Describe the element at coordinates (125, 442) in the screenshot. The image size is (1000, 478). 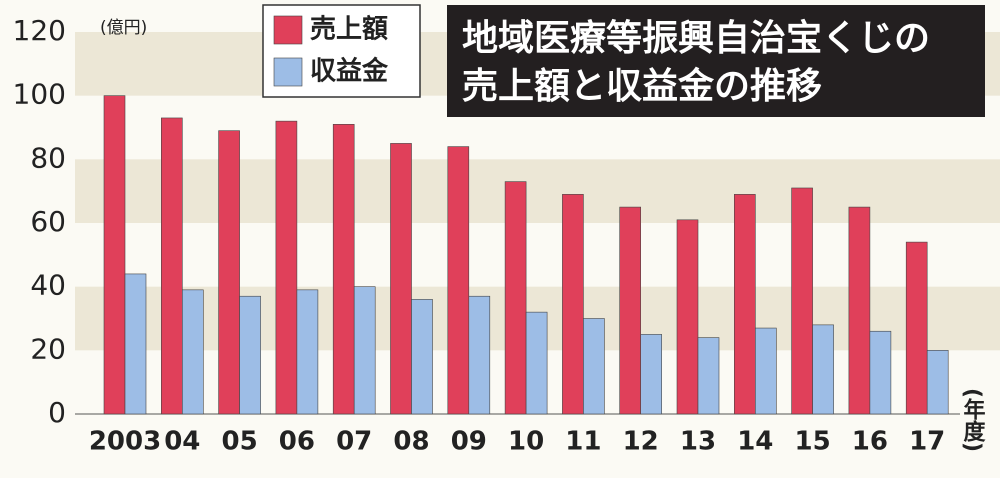
I see `x-tick-label: 2003` at that location.